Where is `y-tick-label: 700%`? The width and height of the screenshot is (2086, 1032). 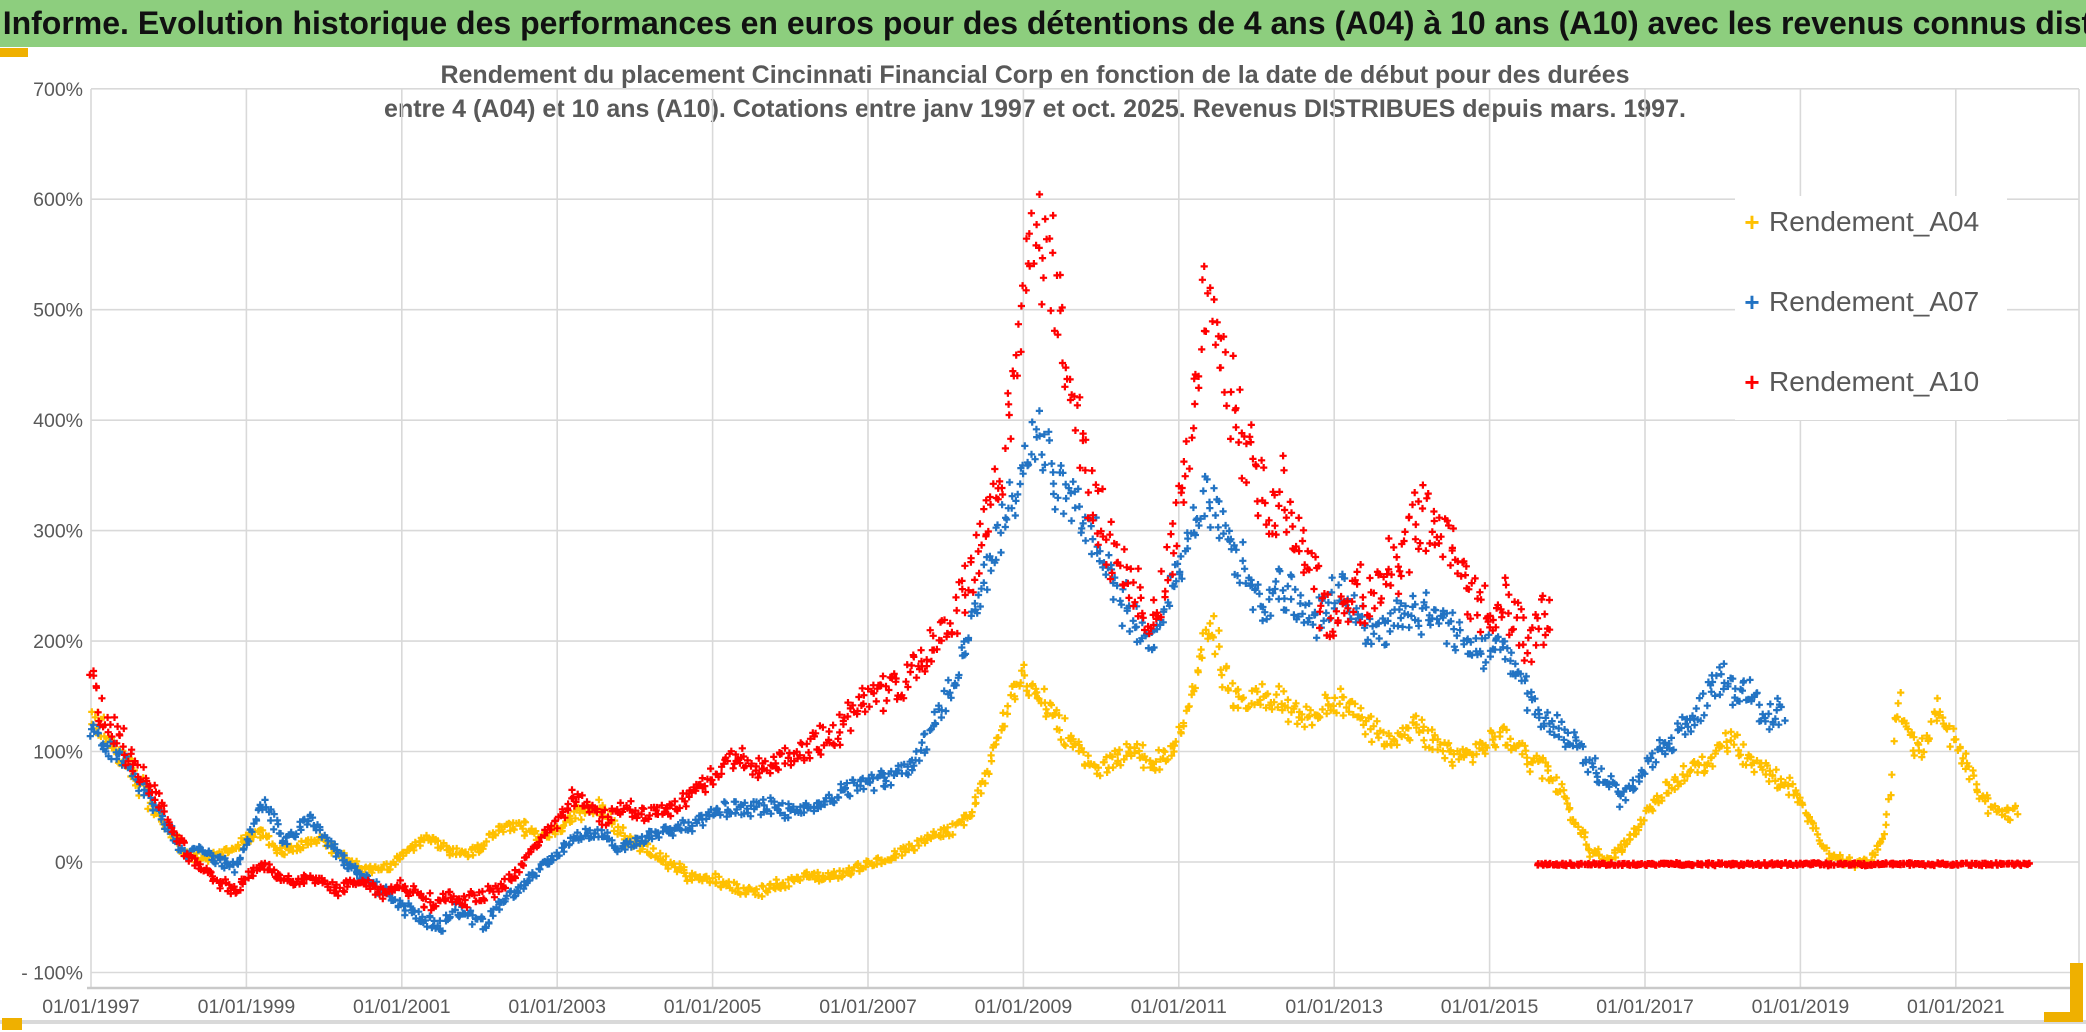 y-tick-label: 700% is located at coordinates (58, 90).